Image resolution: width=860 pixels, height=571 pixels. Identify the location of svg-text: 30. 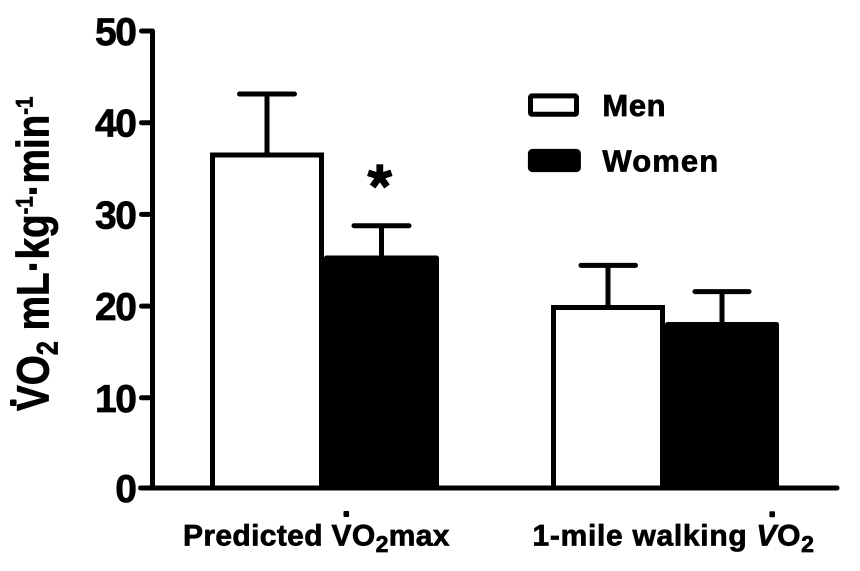
(116, 215).